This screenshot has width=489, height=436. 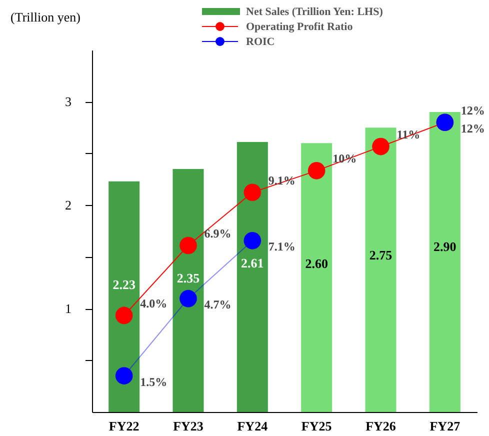 What do you see at coordinates (218, 233) in the screenshot?
I see `data-label: 6.9%` at bounding box center [218, 233].